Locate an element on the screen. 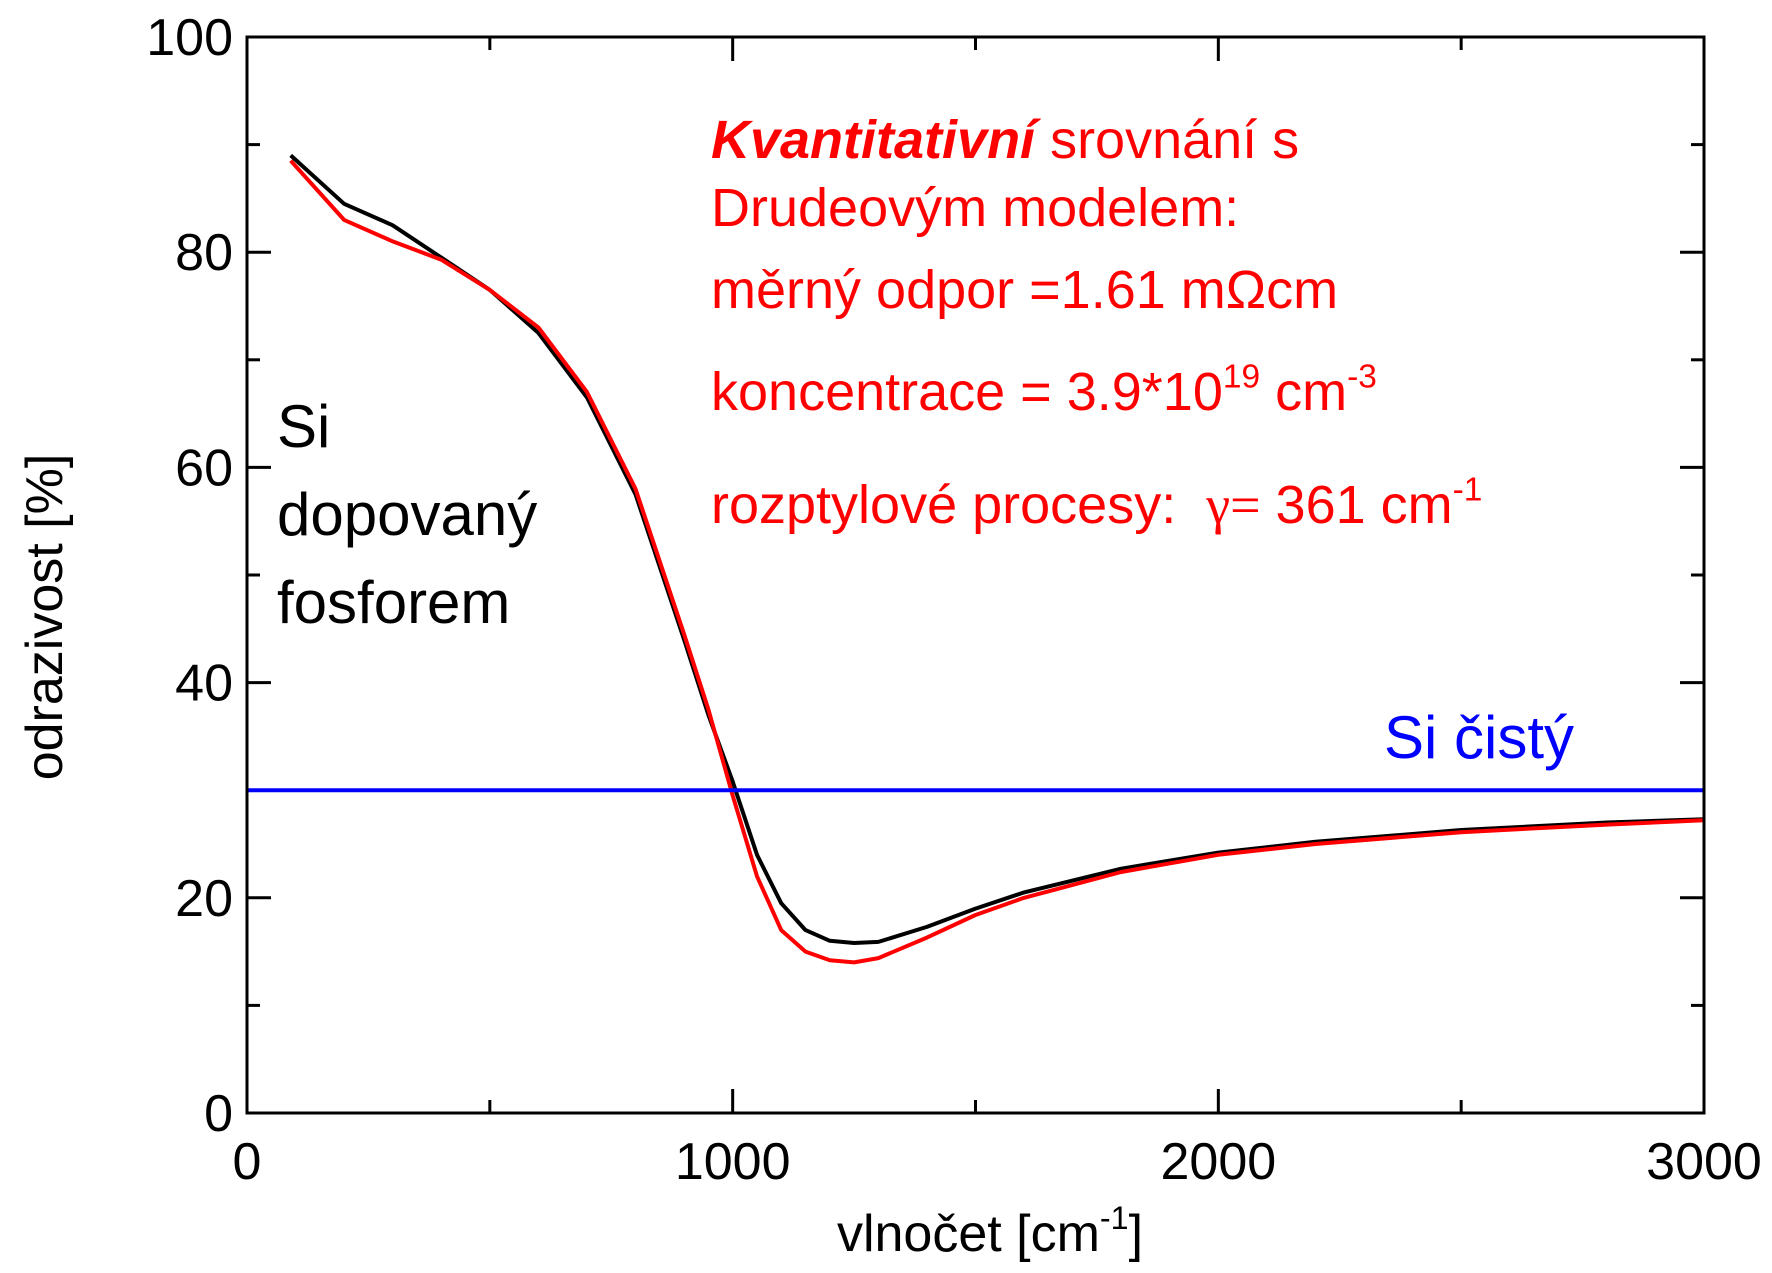  text-part: koncentrace = 3.9*10 is located at coordinates (967, 392).